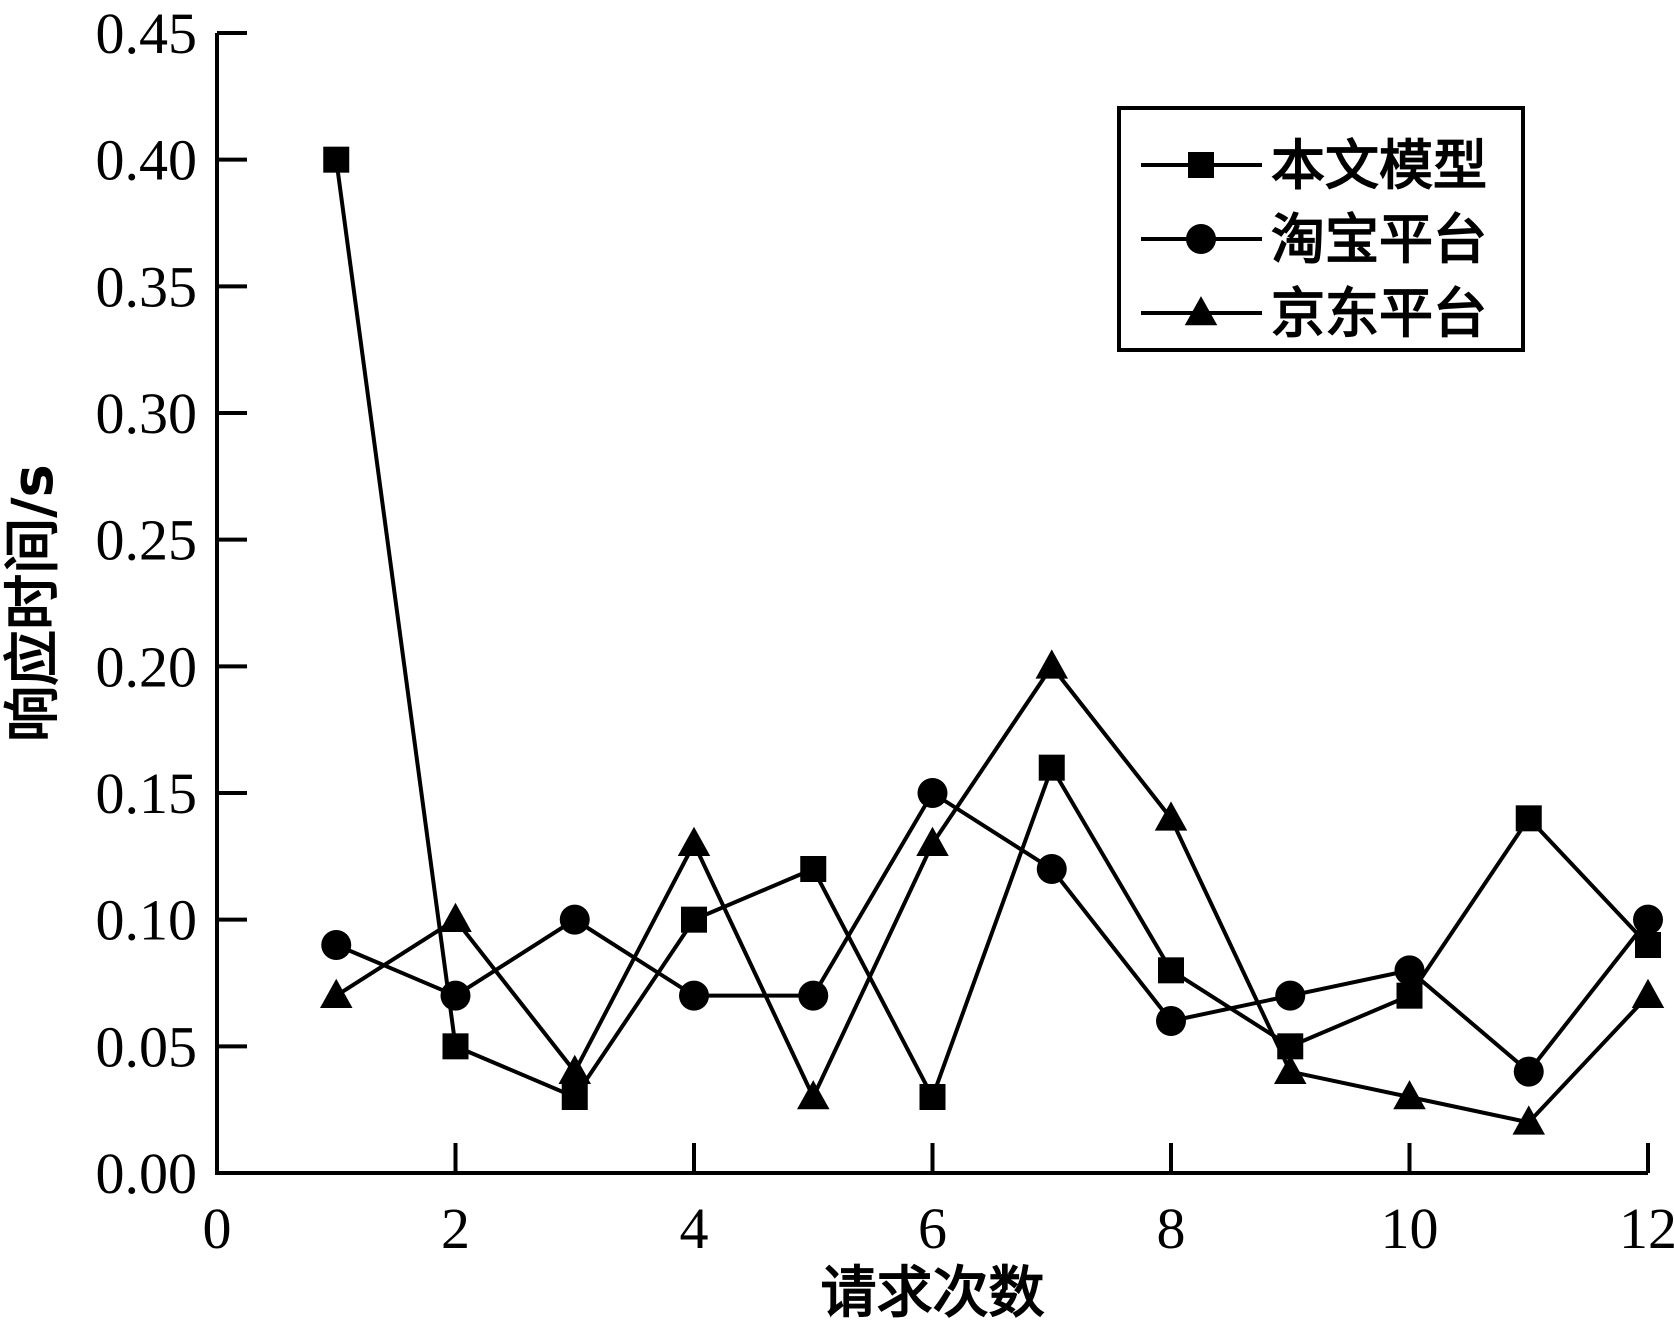  Describe the element at coordinates (147, 793) in the screenshot. I see `y-tick-label: 0.15` at that location.